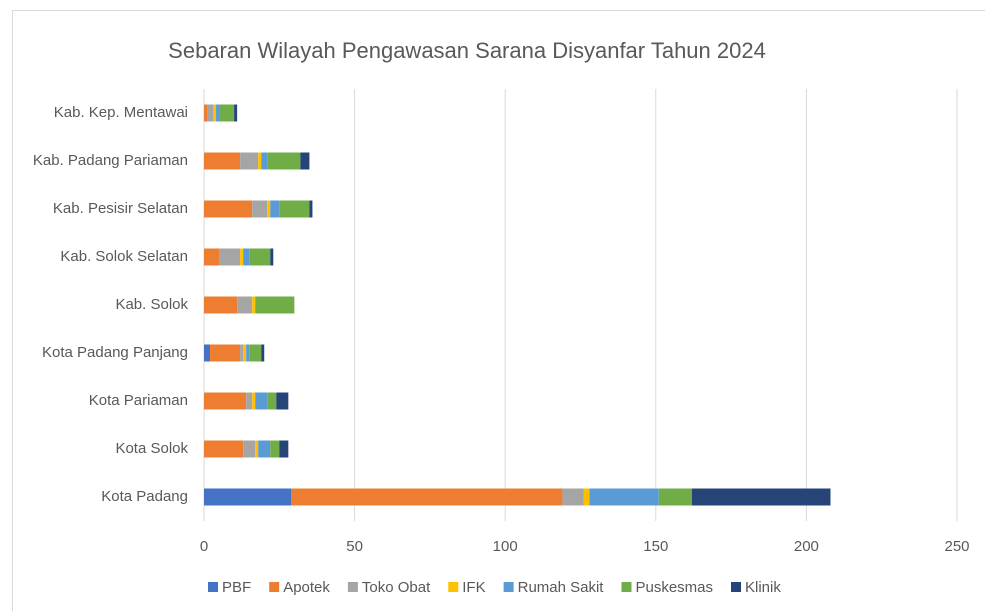  Describe the element at coordinates (121, 112) in the screenshot. I see `y-tick-label: Kab. Kep. Mentawai` at that location.